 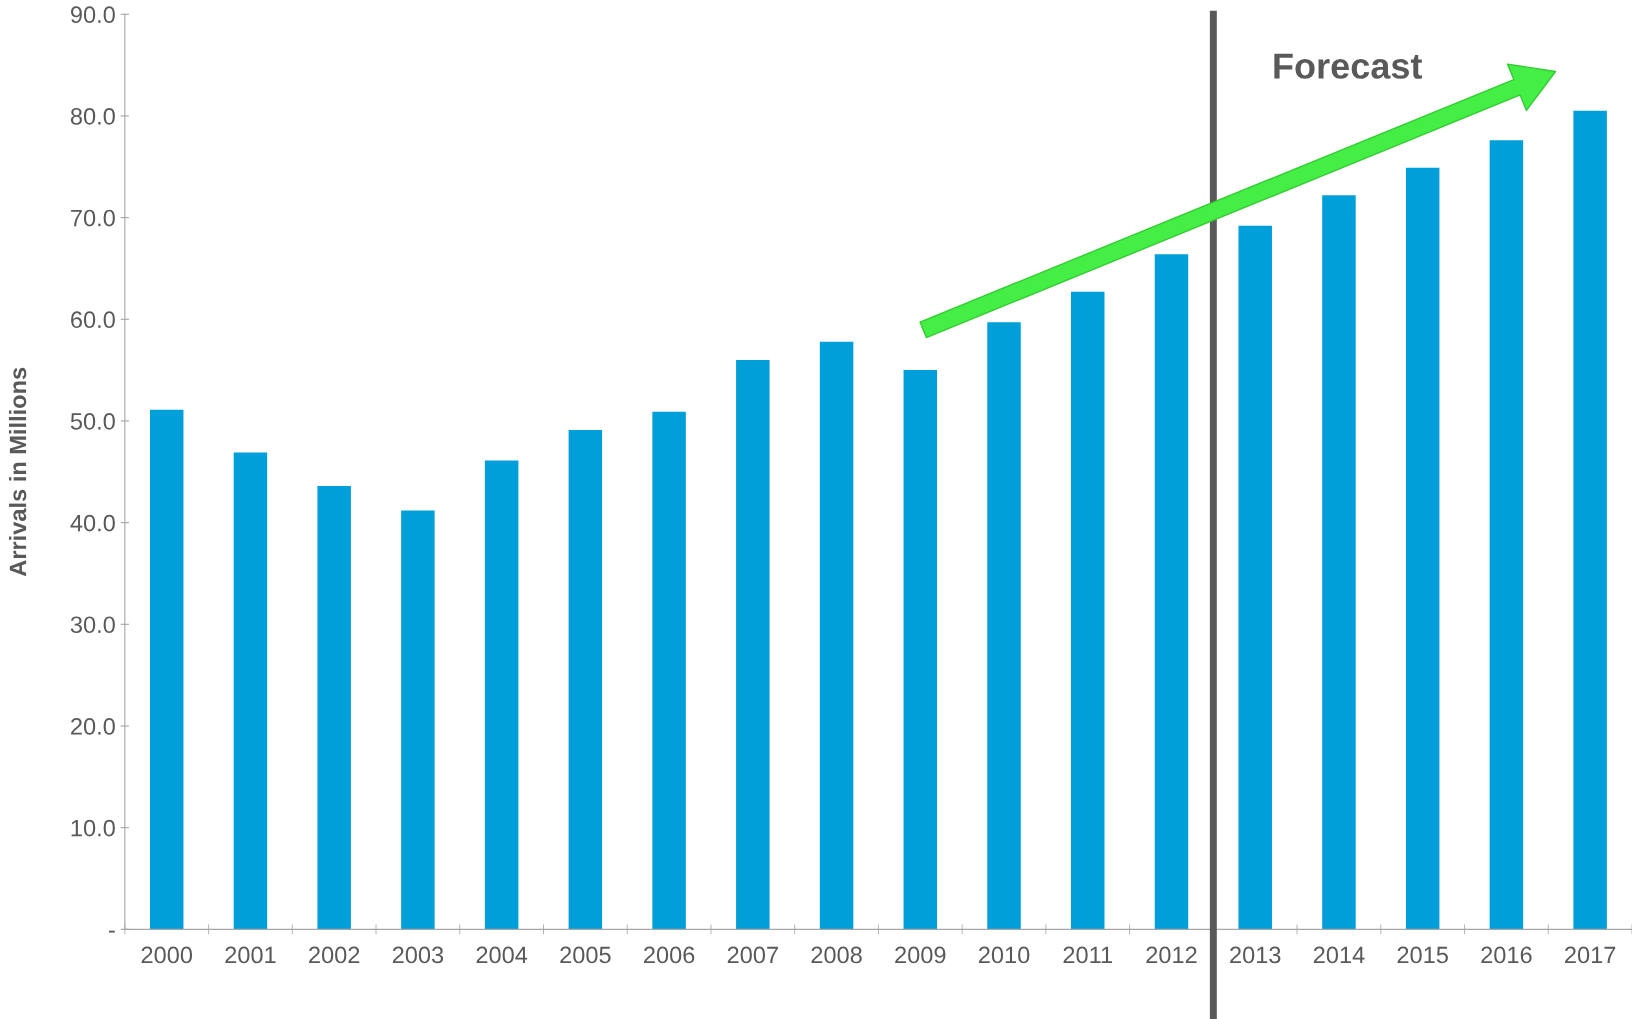 What do you see at coordinates (920, 955) in the screenshot?
I see `x-tick-label: 2009` at bounding box center [920, 955].